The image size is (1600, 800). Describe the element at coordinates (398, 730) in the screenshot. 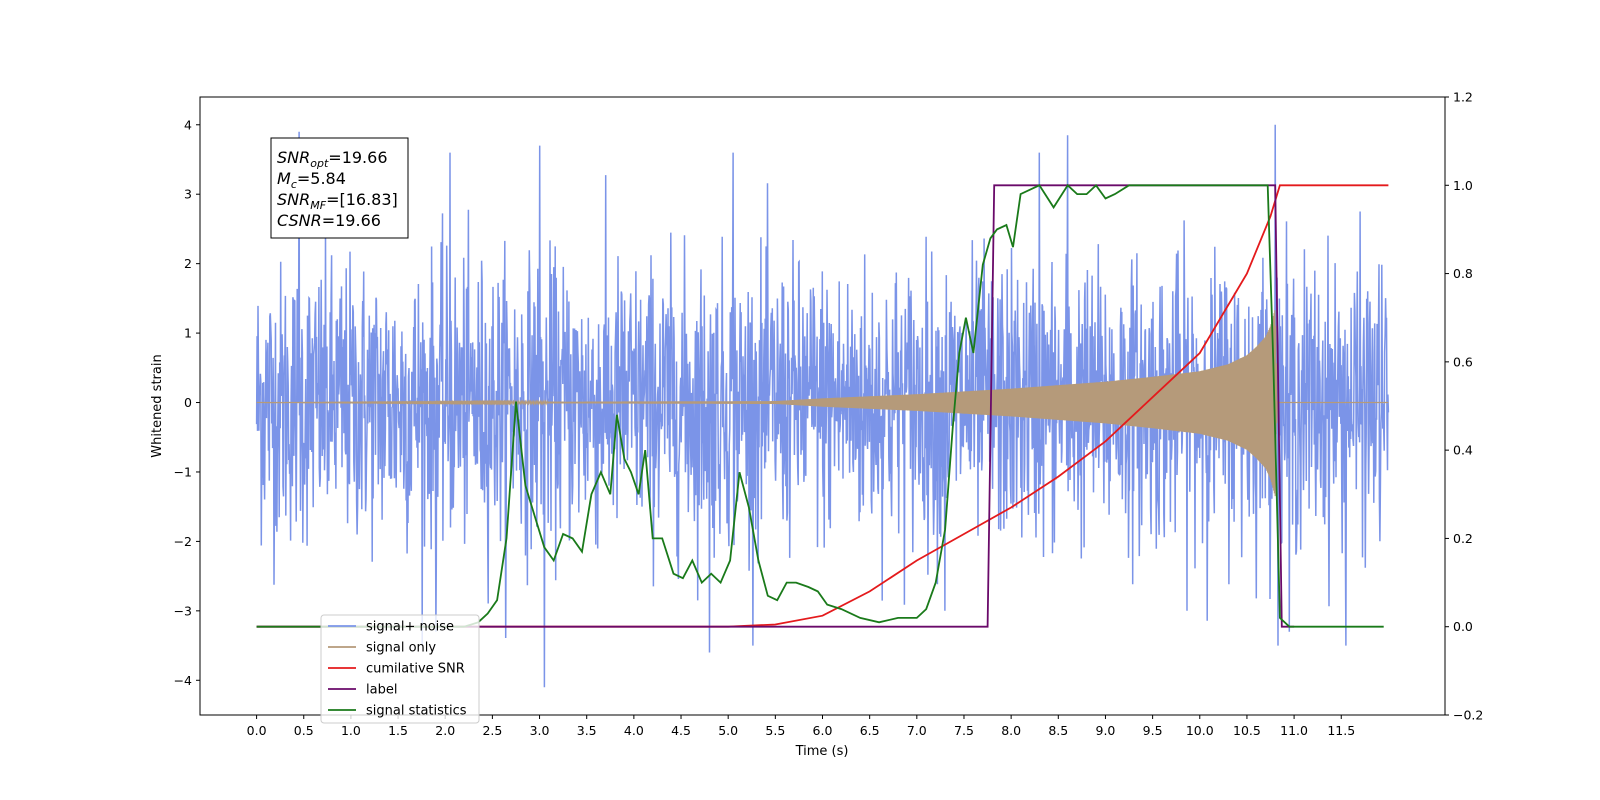

I see `x-tick-label: 1.5` at that location.